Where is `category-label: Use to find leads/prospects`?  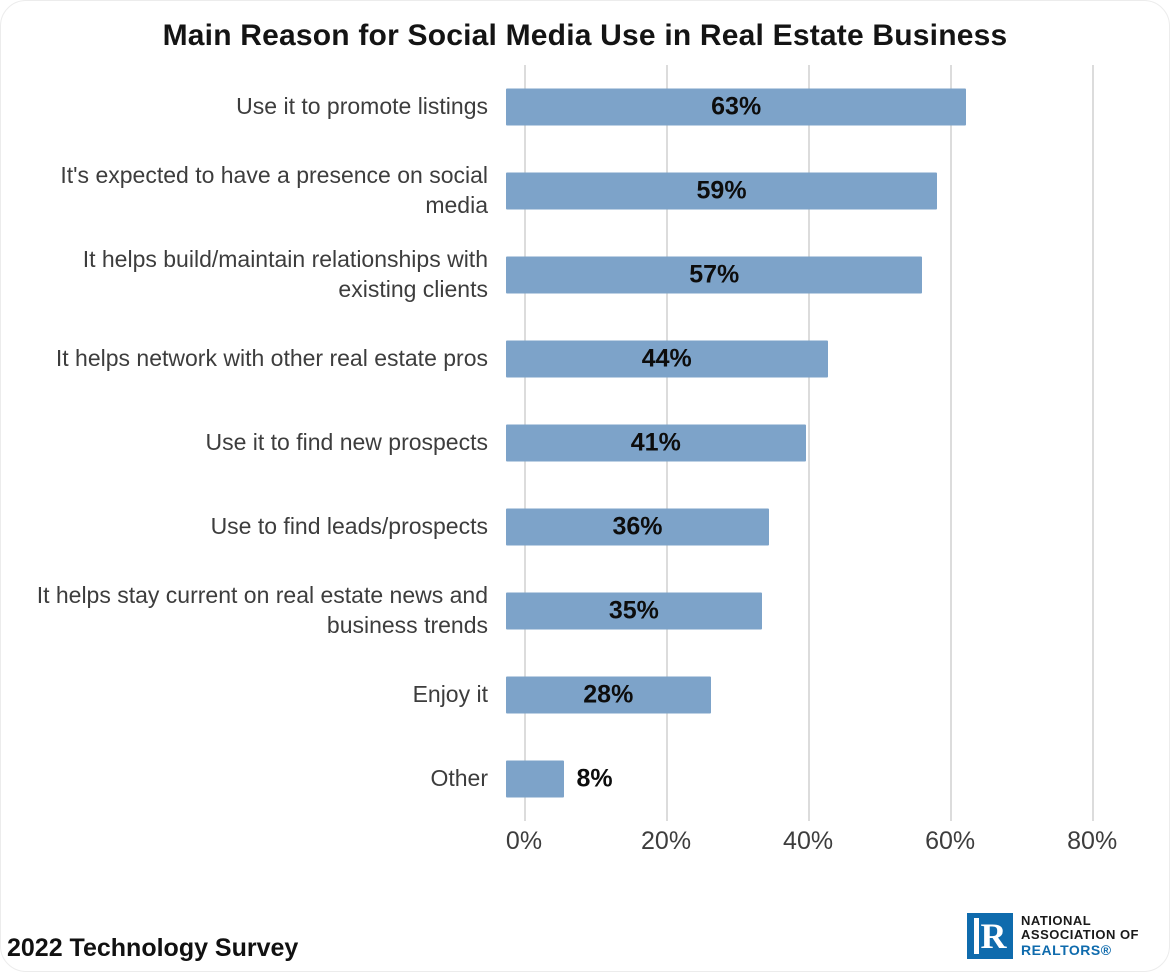 category-label: Use to find leads/prospects is located at coordinates (349, 525).